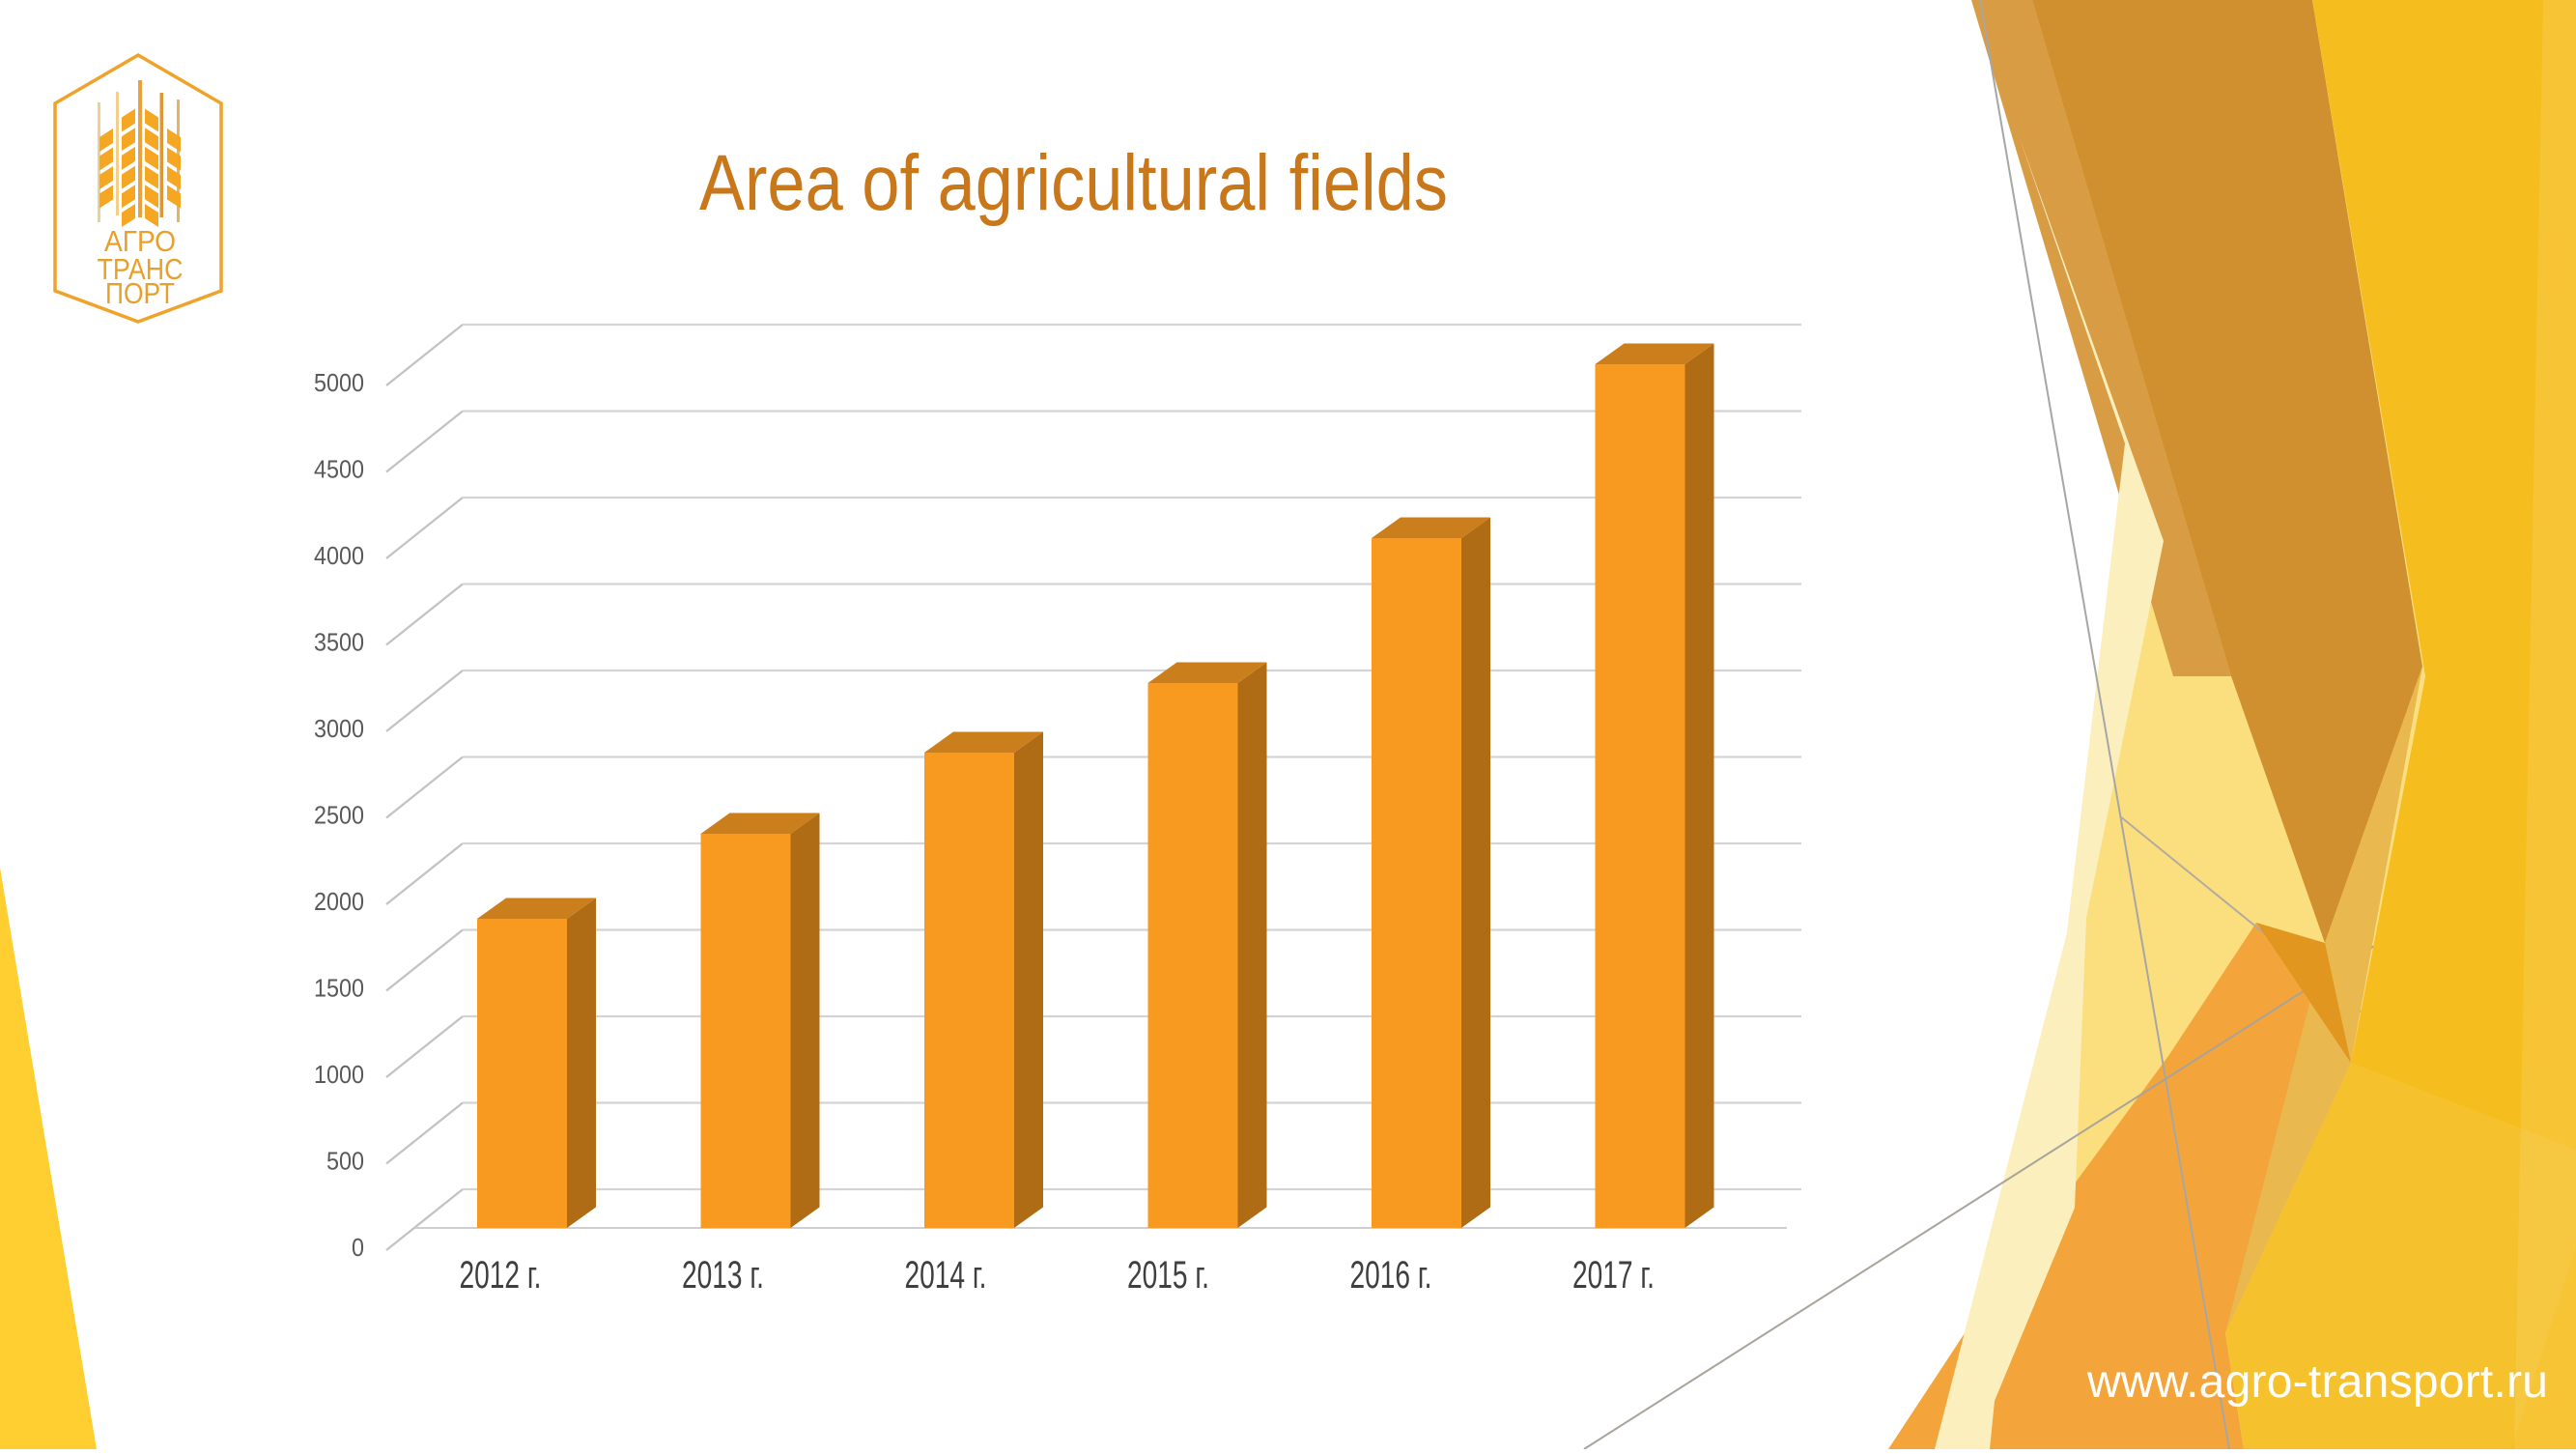 This screenshot has height=1454, width=2576. Describe the element at coordinates (339, 902) in the screenshot. I see `svg-text: 2000` at that location.